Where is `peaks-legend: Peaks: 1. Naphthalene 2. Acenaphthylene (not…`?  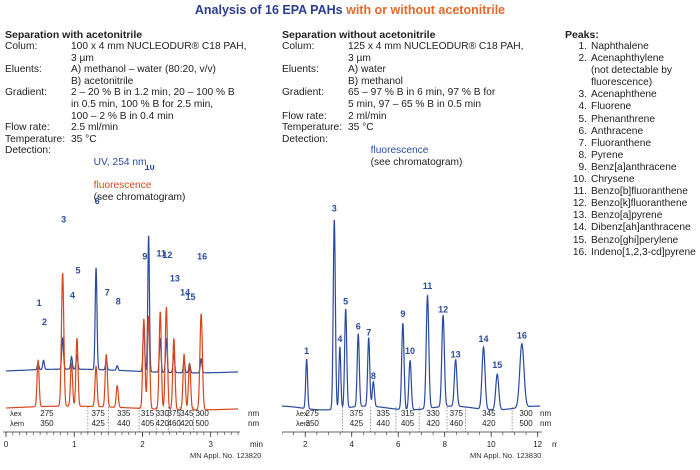 peaks-legend: Peaks: 1. Naphthalene 2. Acenaphthylene (not… is located at coordinates (632, 144).